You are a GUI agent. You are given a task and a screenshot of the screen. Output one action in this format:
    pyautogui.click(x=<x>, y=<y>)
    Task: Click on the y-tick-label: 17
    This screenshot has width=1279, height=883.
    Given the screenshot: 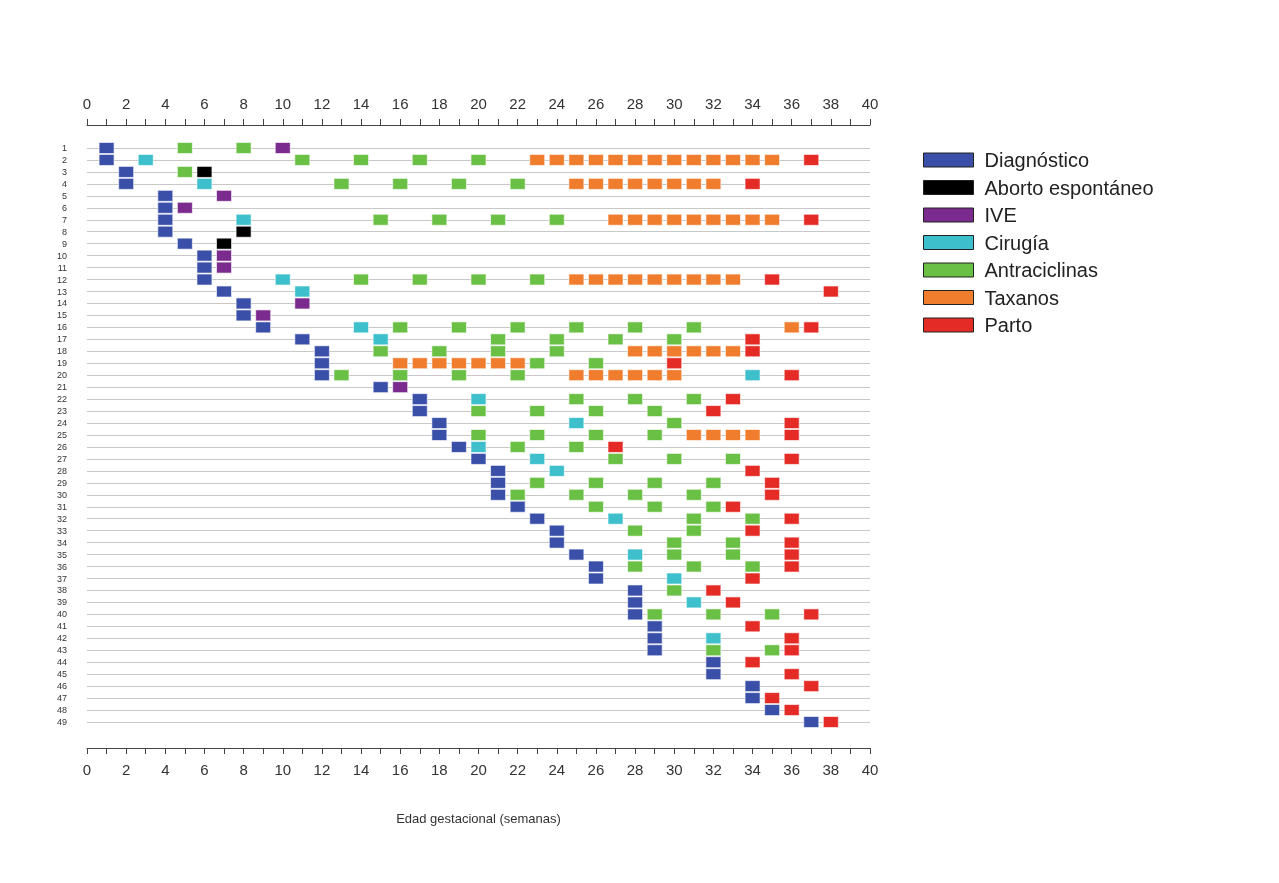 What is the action you would take?
    pyautogui.click(x=61, y=339)
    